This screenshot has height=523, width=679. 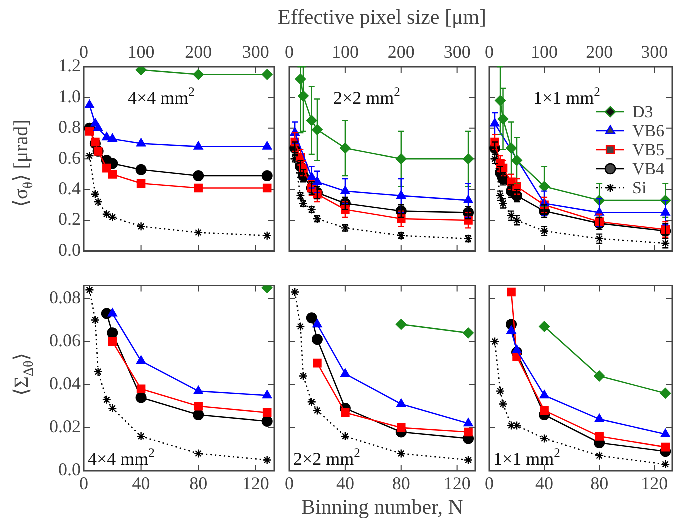 I want to click on x2-axis-title: Effective pixel size [μm], so click(x=382, y=17).